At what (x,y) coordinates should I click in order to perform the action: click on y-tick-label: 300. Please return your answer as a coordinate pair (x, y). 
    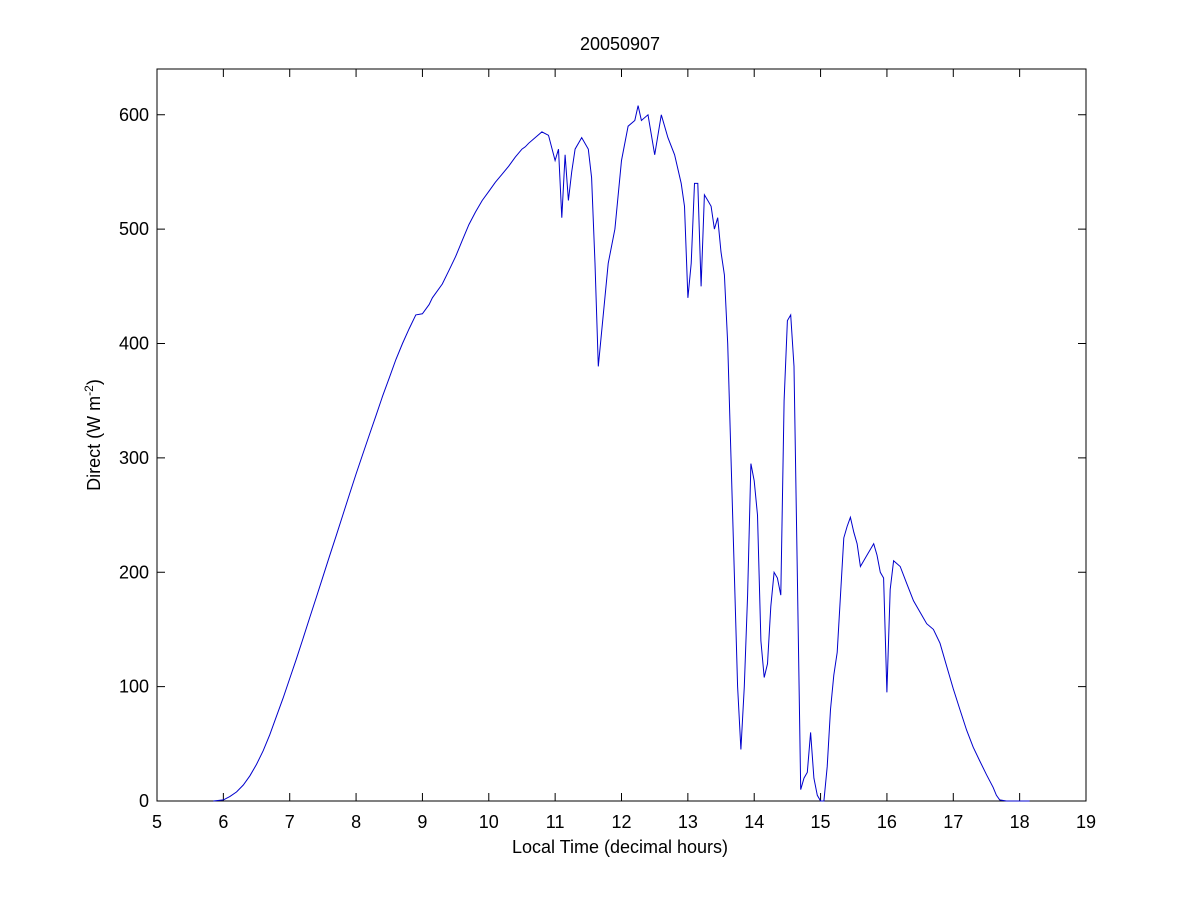
    Looking at the image, I should click on (134, 458).